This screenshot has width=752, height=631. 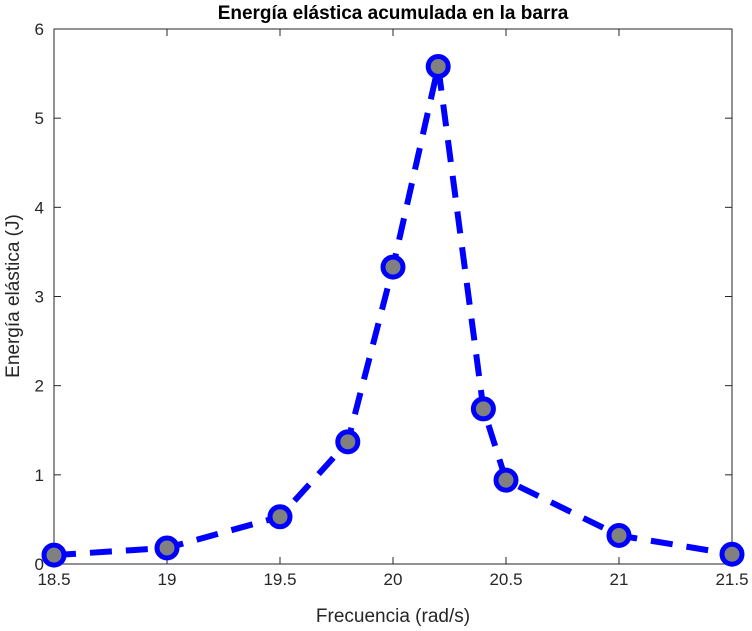 I want to click on x-tick-labels: 18.5 19 19.5 20 20.5 21 21.5, so click(x=392, y=579).